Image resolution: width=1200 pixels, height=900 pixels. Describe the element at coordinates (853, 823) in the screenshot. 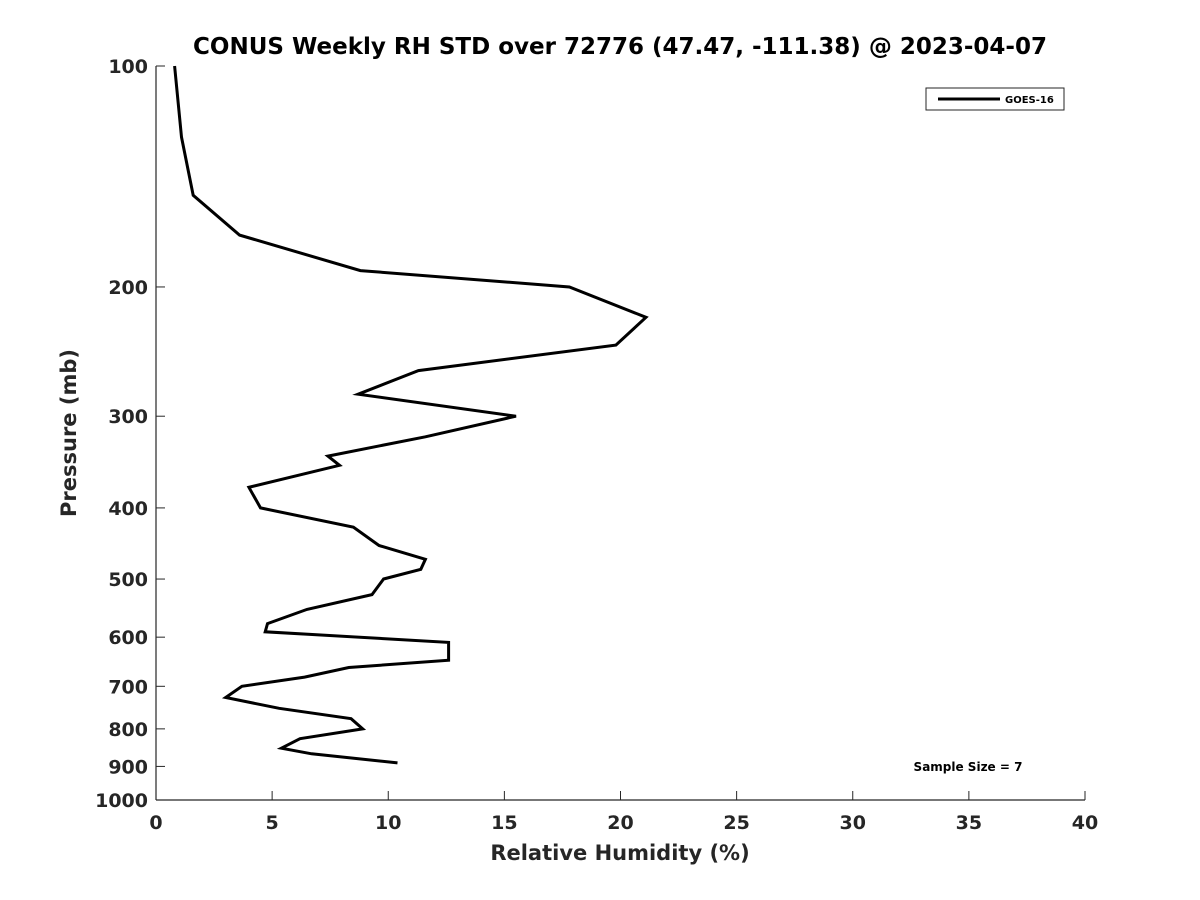

I see `x-tick-label: 30` at that location.